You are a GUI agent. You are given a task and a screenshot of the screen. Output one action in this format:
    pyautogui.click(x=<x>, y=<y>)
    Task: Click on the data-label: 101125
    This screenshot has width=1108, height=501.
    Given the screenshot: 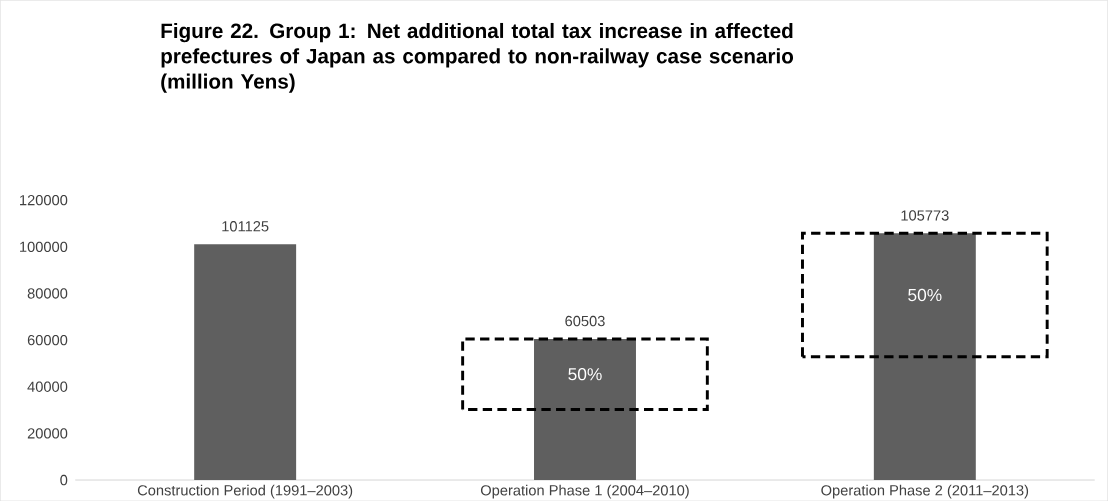 What is the action you would take?
    pyautogui.click(x=245, y=226)
    